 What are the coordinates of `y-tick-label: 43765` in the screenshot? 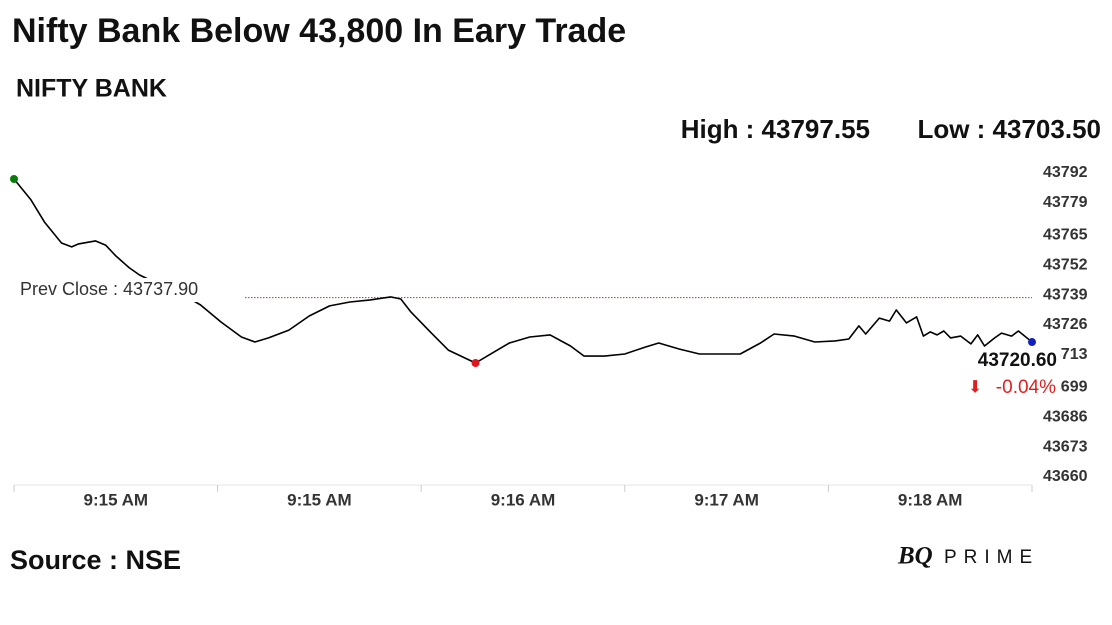 It's located at (1065, 234).